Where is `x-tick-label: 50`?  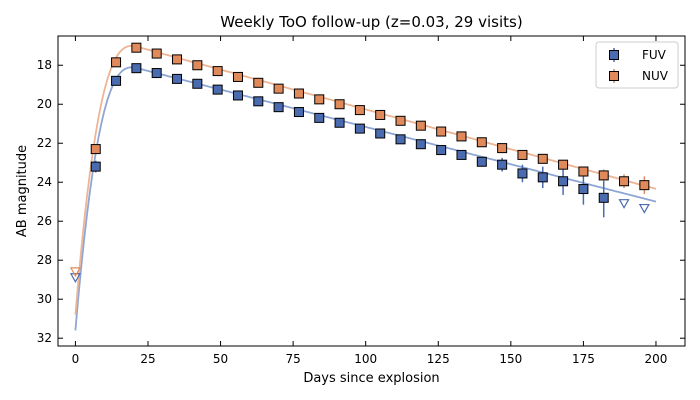 x-tick-label: 50 is located at coordinates (220, 359).